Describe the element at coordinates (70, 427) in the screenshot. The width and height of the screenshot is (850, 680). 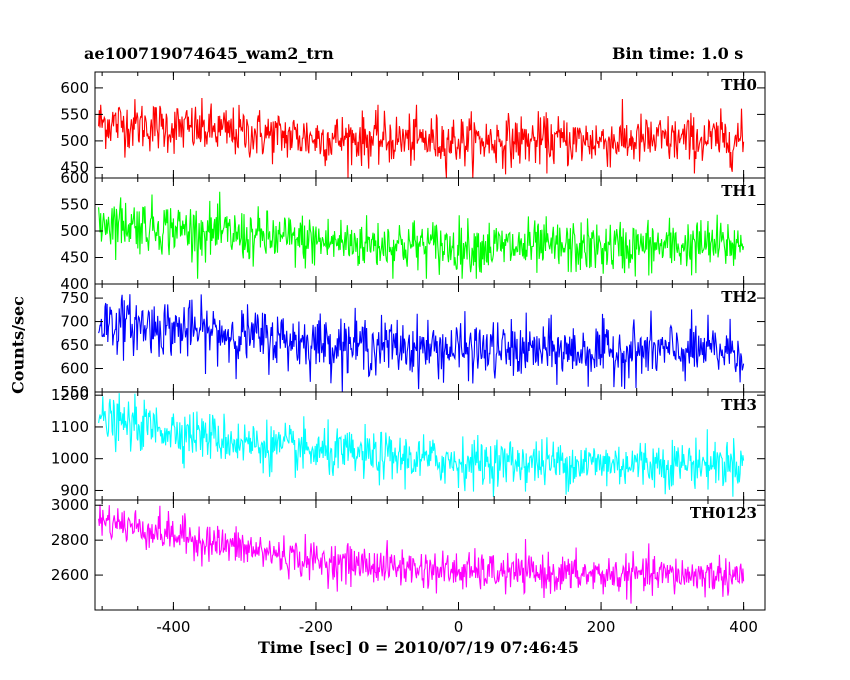
I see `y-tick-label-th3: 1100` at that location.